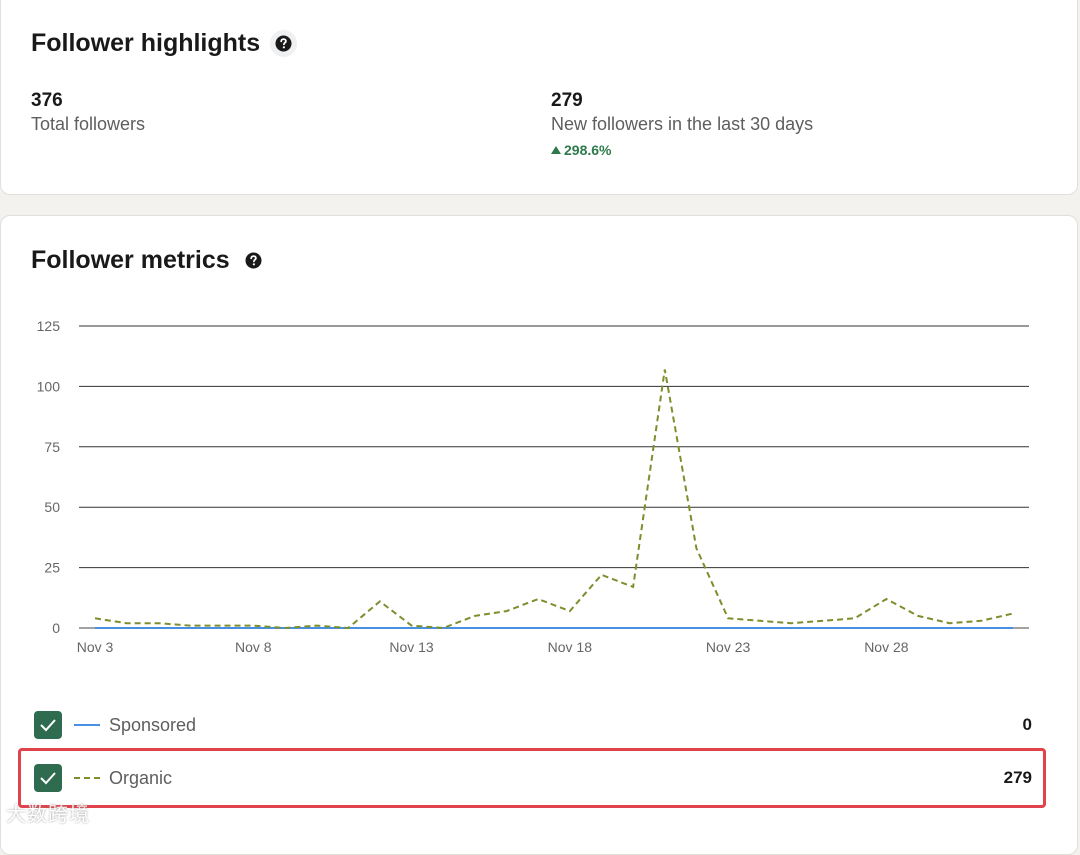 This screenshot has width=1080, height=855. Describe the element at coordinates (253, 647) in the screenshot. I see `x-tick-label: Nov 8` at that location.